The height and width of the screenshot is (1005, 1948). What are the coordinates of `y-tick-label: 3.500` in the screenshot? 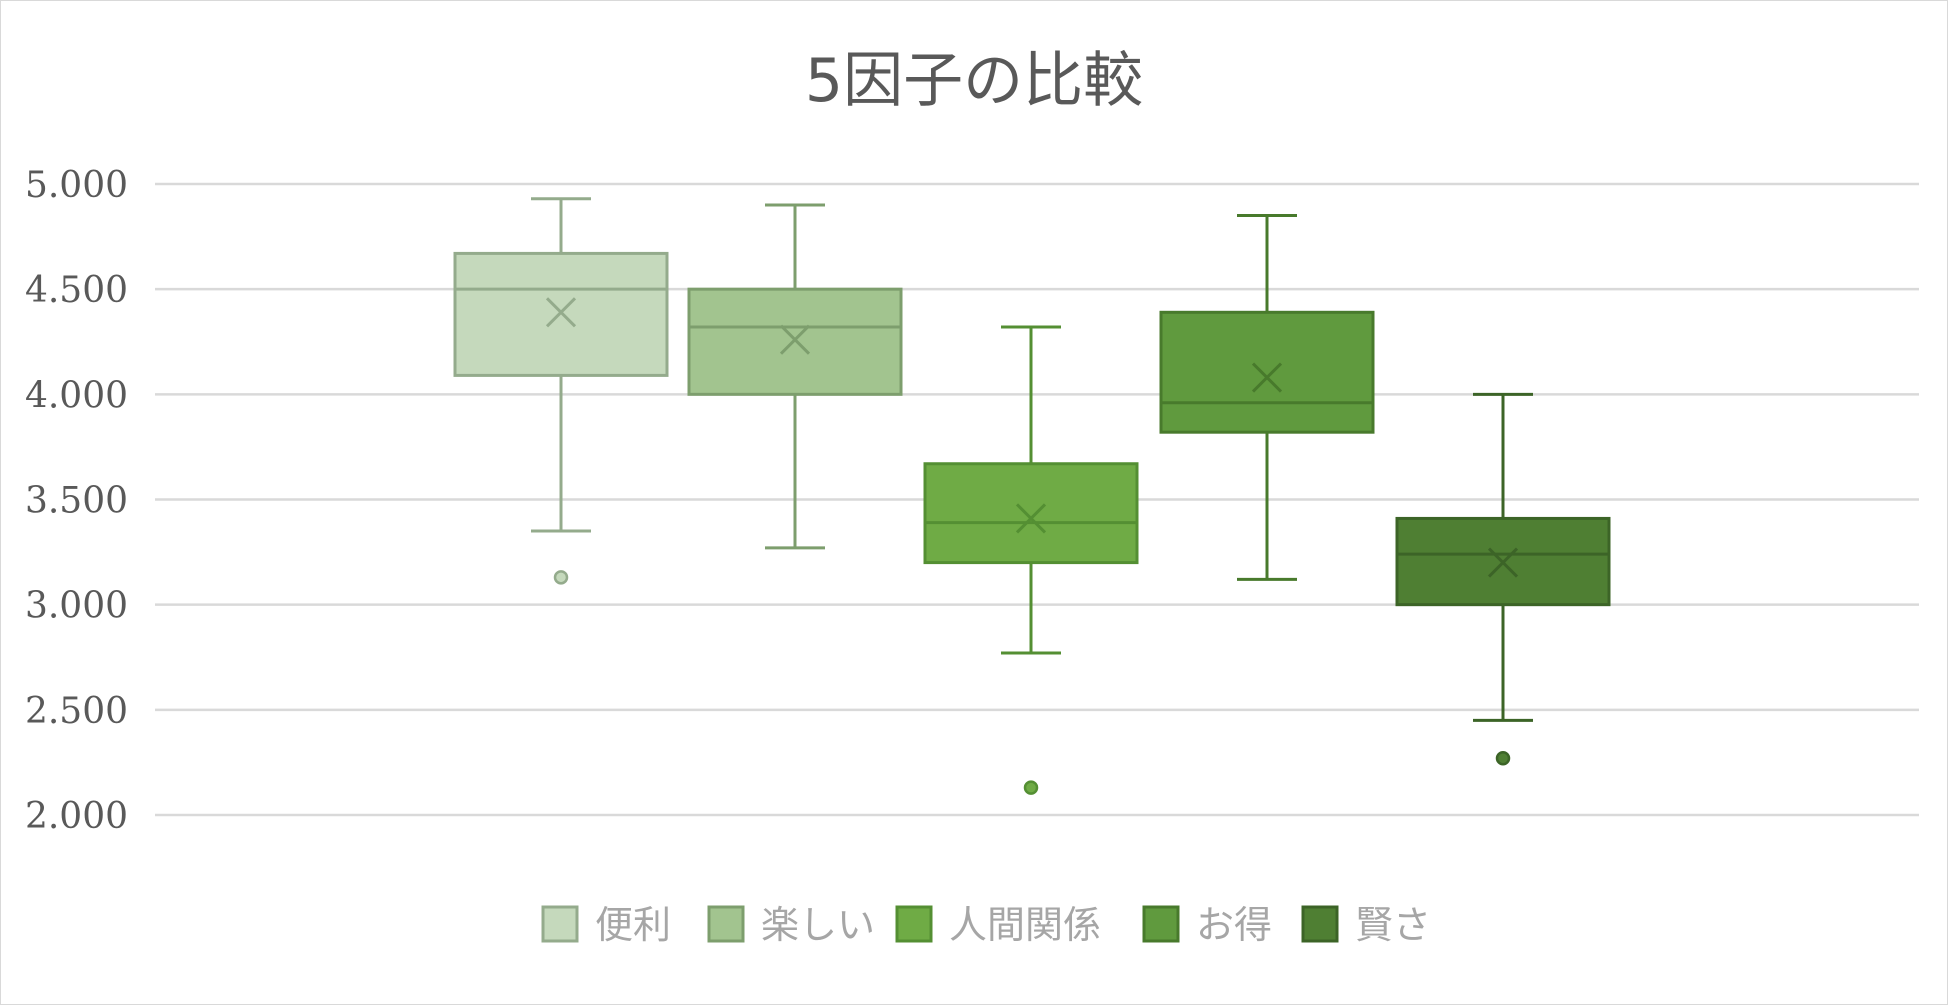 It's located at (76, 501).